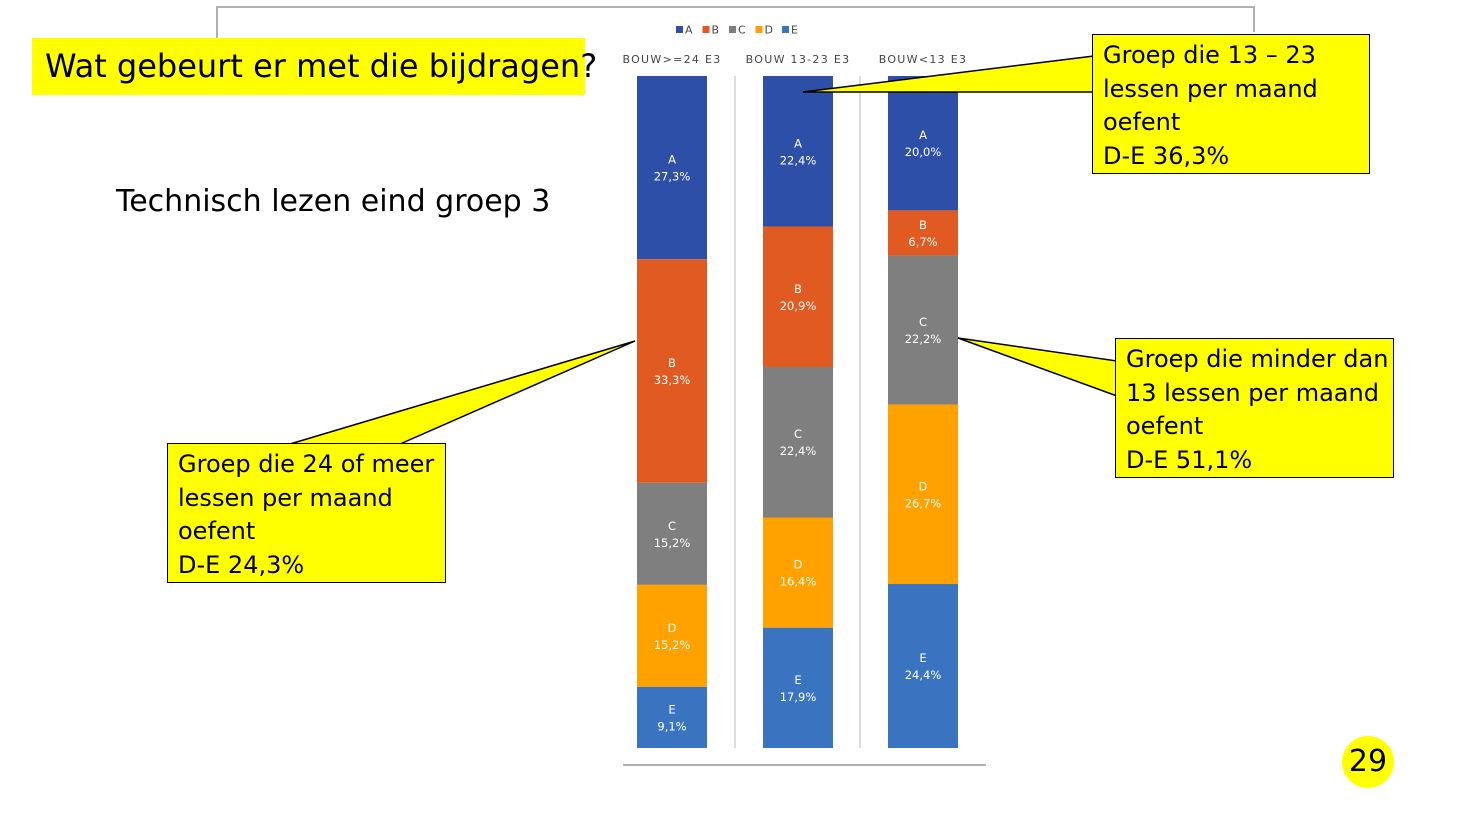  What do you see at coordinates (672, 177) in the screenshot?
I see `data-label: 27,3%` at bounding box center [672, 177].